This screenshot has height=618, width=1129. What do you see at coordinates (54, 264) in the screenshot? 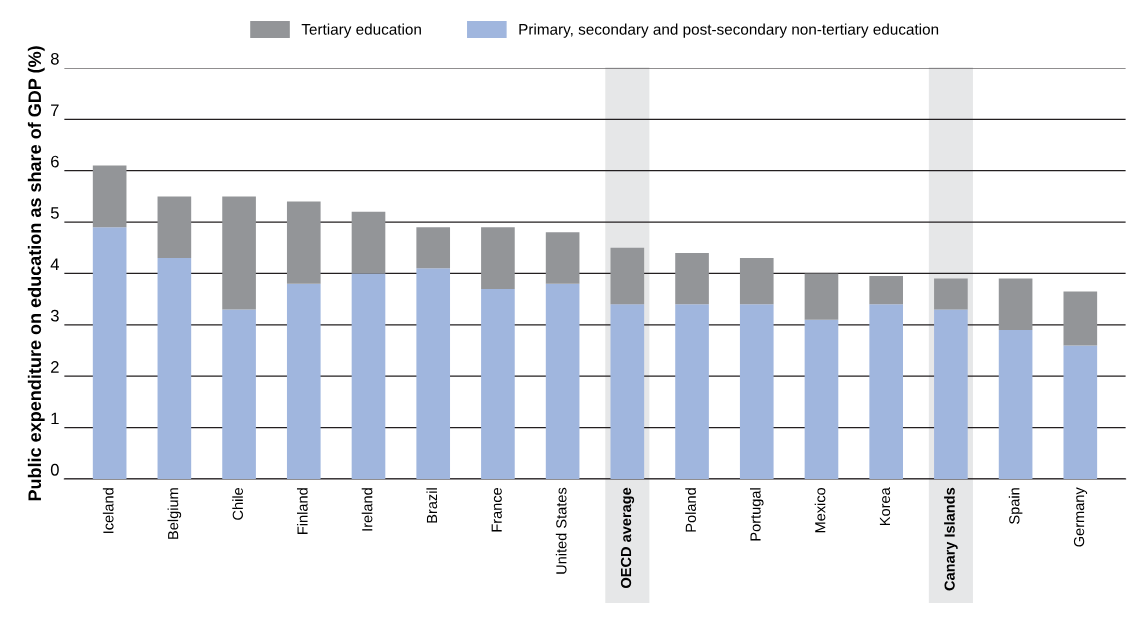
I see `y-tick-label: 4` at bounding box center [54, 264].